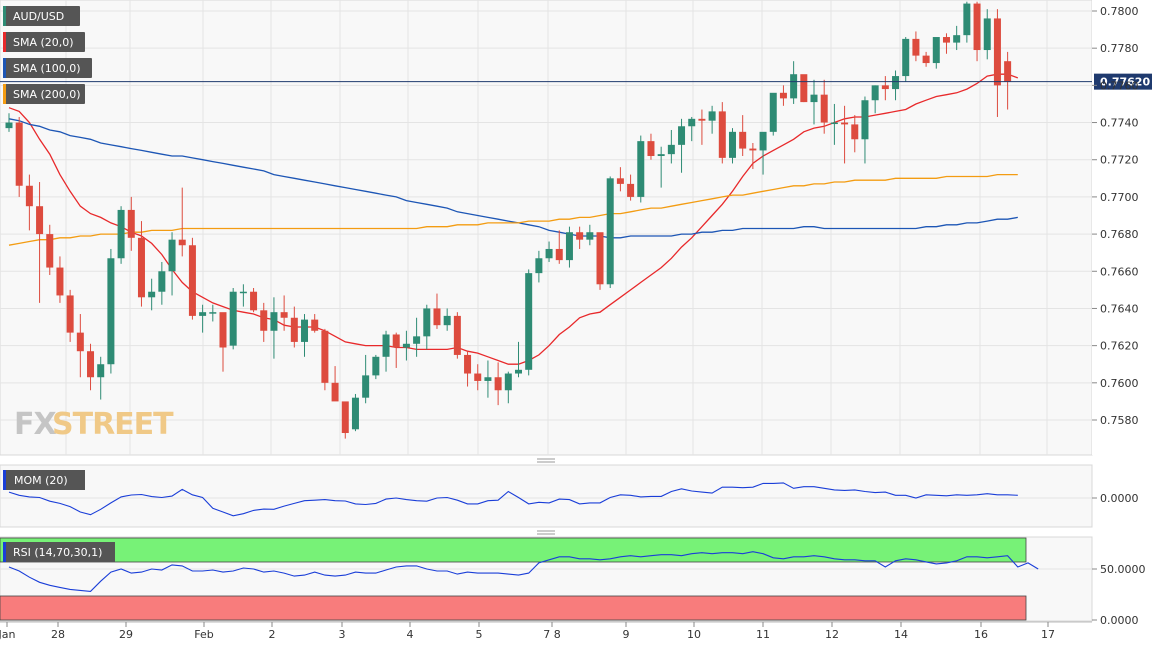 The width and height of the screenshot is (1164, 648). What do you see at coordinates (44, 42) in the screenshot?
I see `legend-item: SMA (20,0)` at bounding box center [44, 42].